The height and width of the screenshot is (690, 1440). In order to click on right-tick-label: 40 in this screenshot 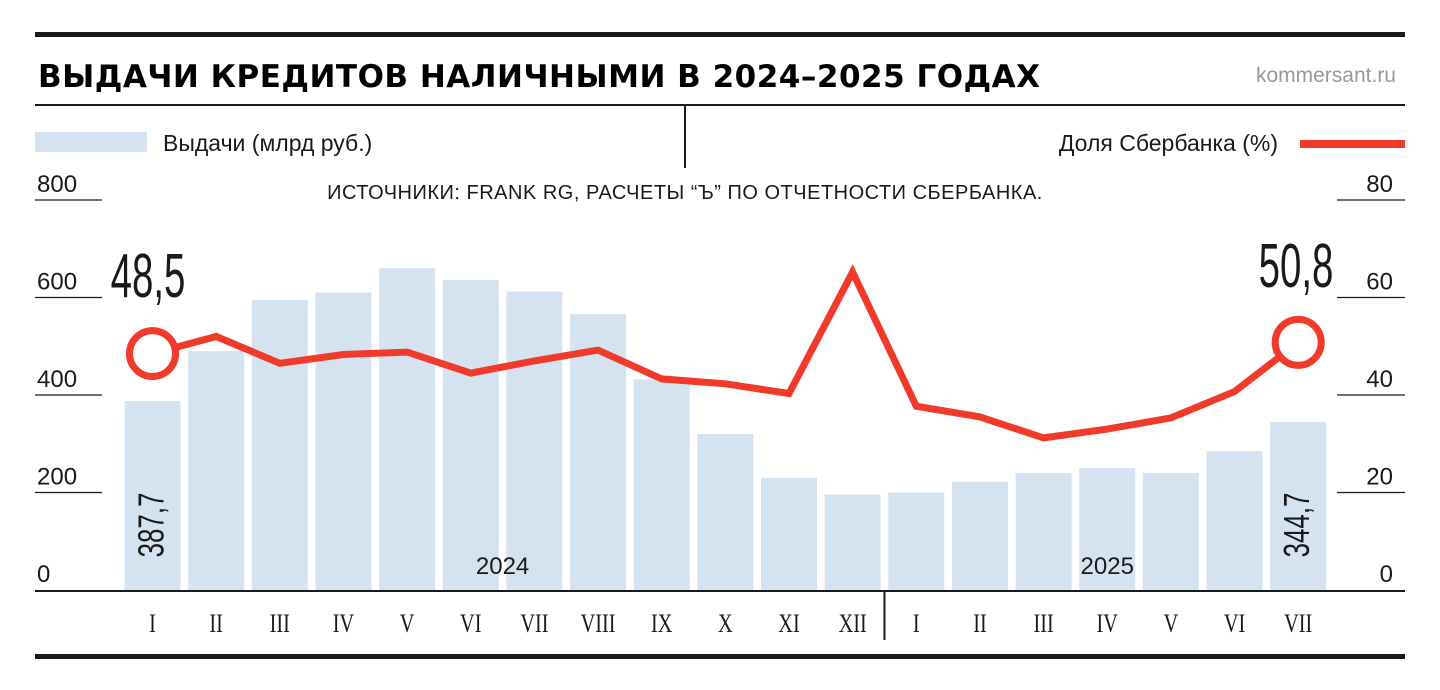, I will do `click(1379, 379)`.